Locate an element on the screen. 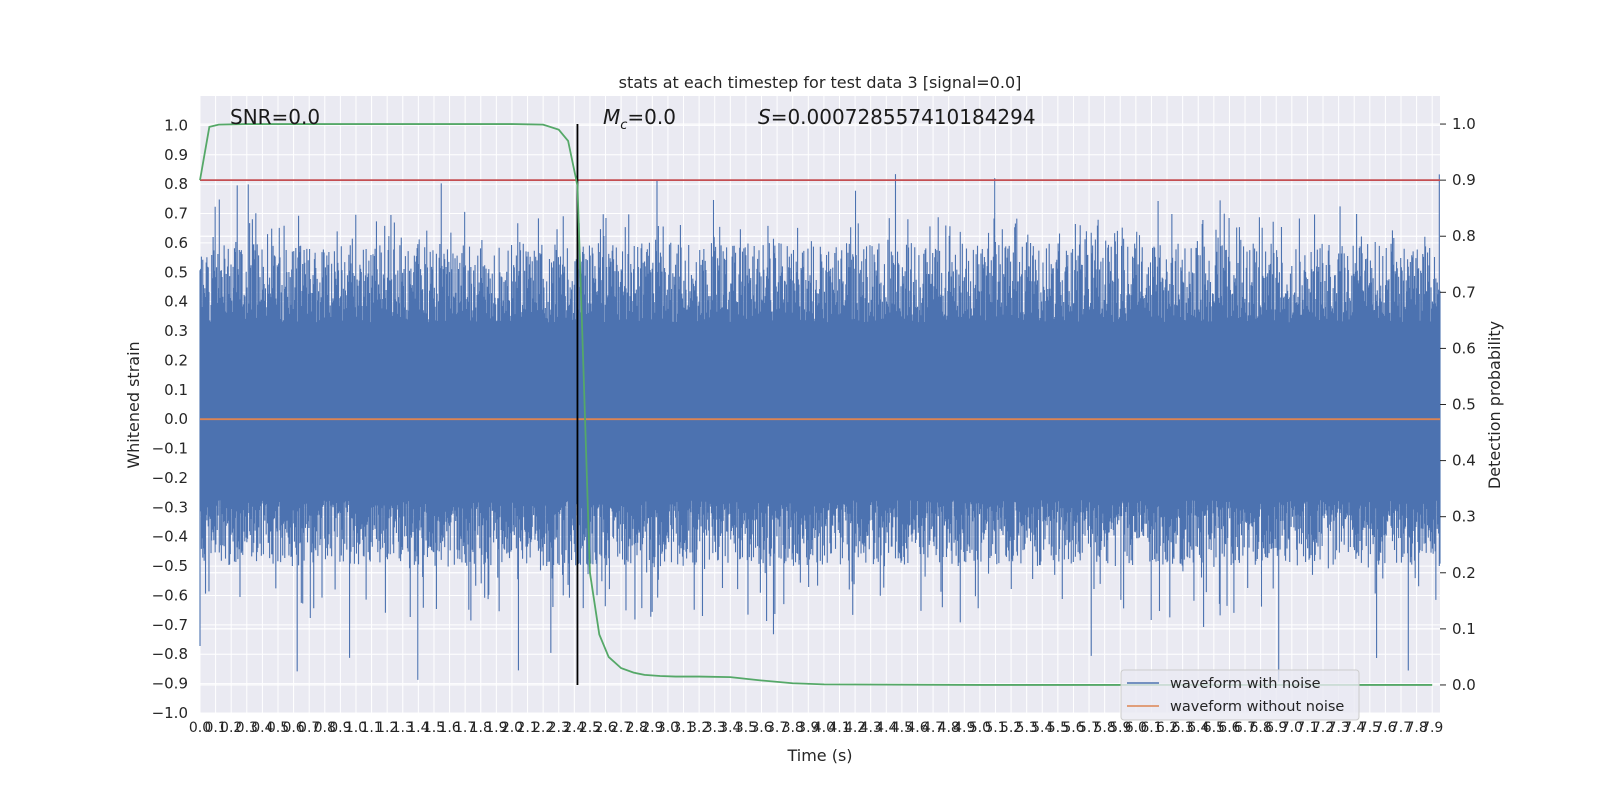  x-tick-label: 7.9 is located at coordinates (1432, 728).